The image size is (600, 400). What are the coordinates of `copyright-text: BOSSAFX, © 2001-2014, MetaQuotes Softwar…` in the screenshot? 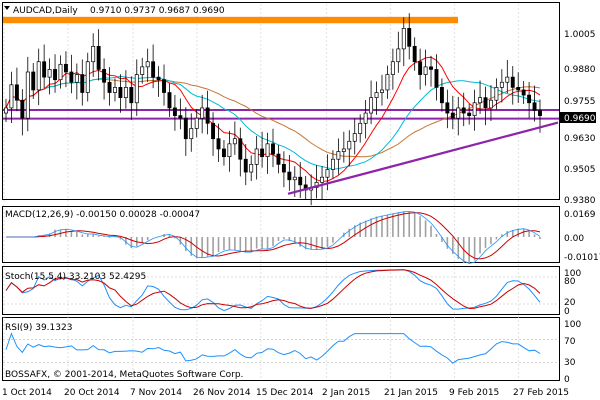 It's located at (124, 375).